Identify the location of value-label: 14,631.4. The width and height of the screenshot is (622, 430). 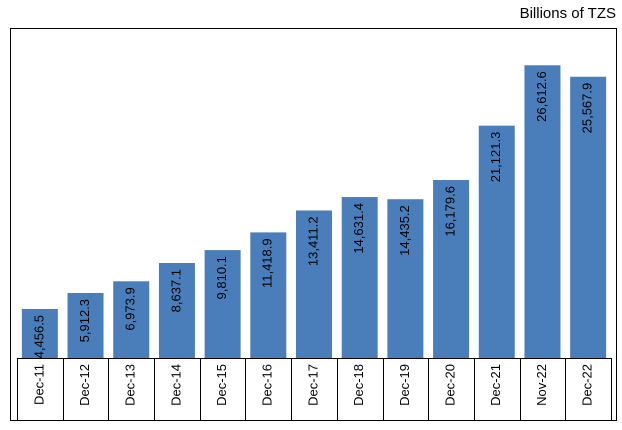
(358, 228).